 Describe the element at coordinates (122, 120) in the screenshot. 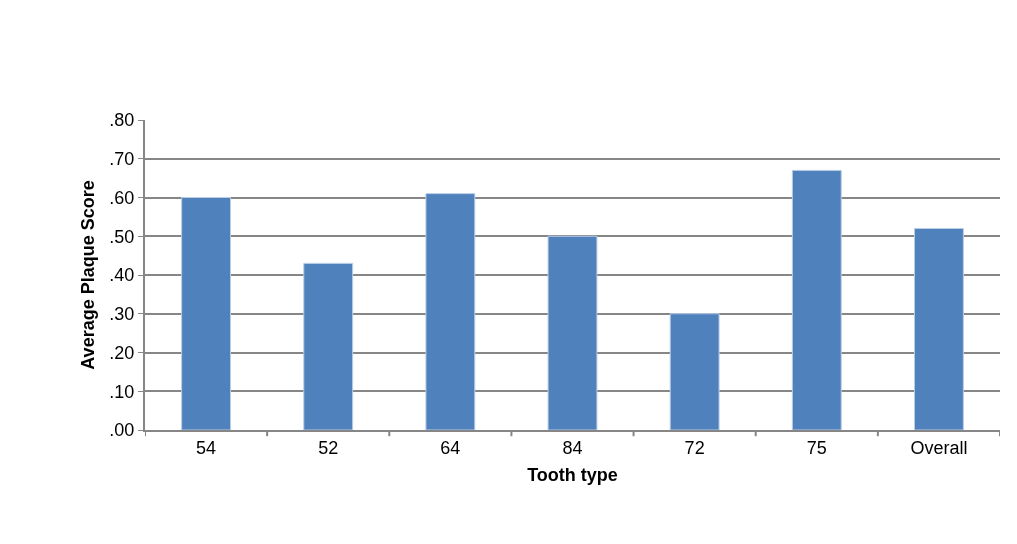

I see `y-tick-label: .80` at that location.